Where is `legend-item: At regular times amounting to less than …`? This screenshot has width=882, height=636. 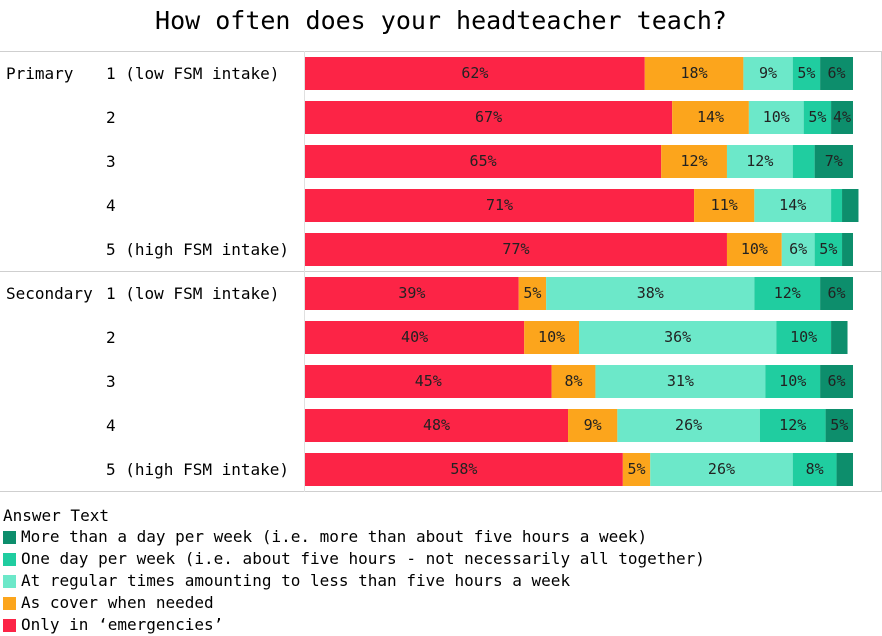
legend-item: At regular times amounting to less than … is located at coordinates (354, 581).